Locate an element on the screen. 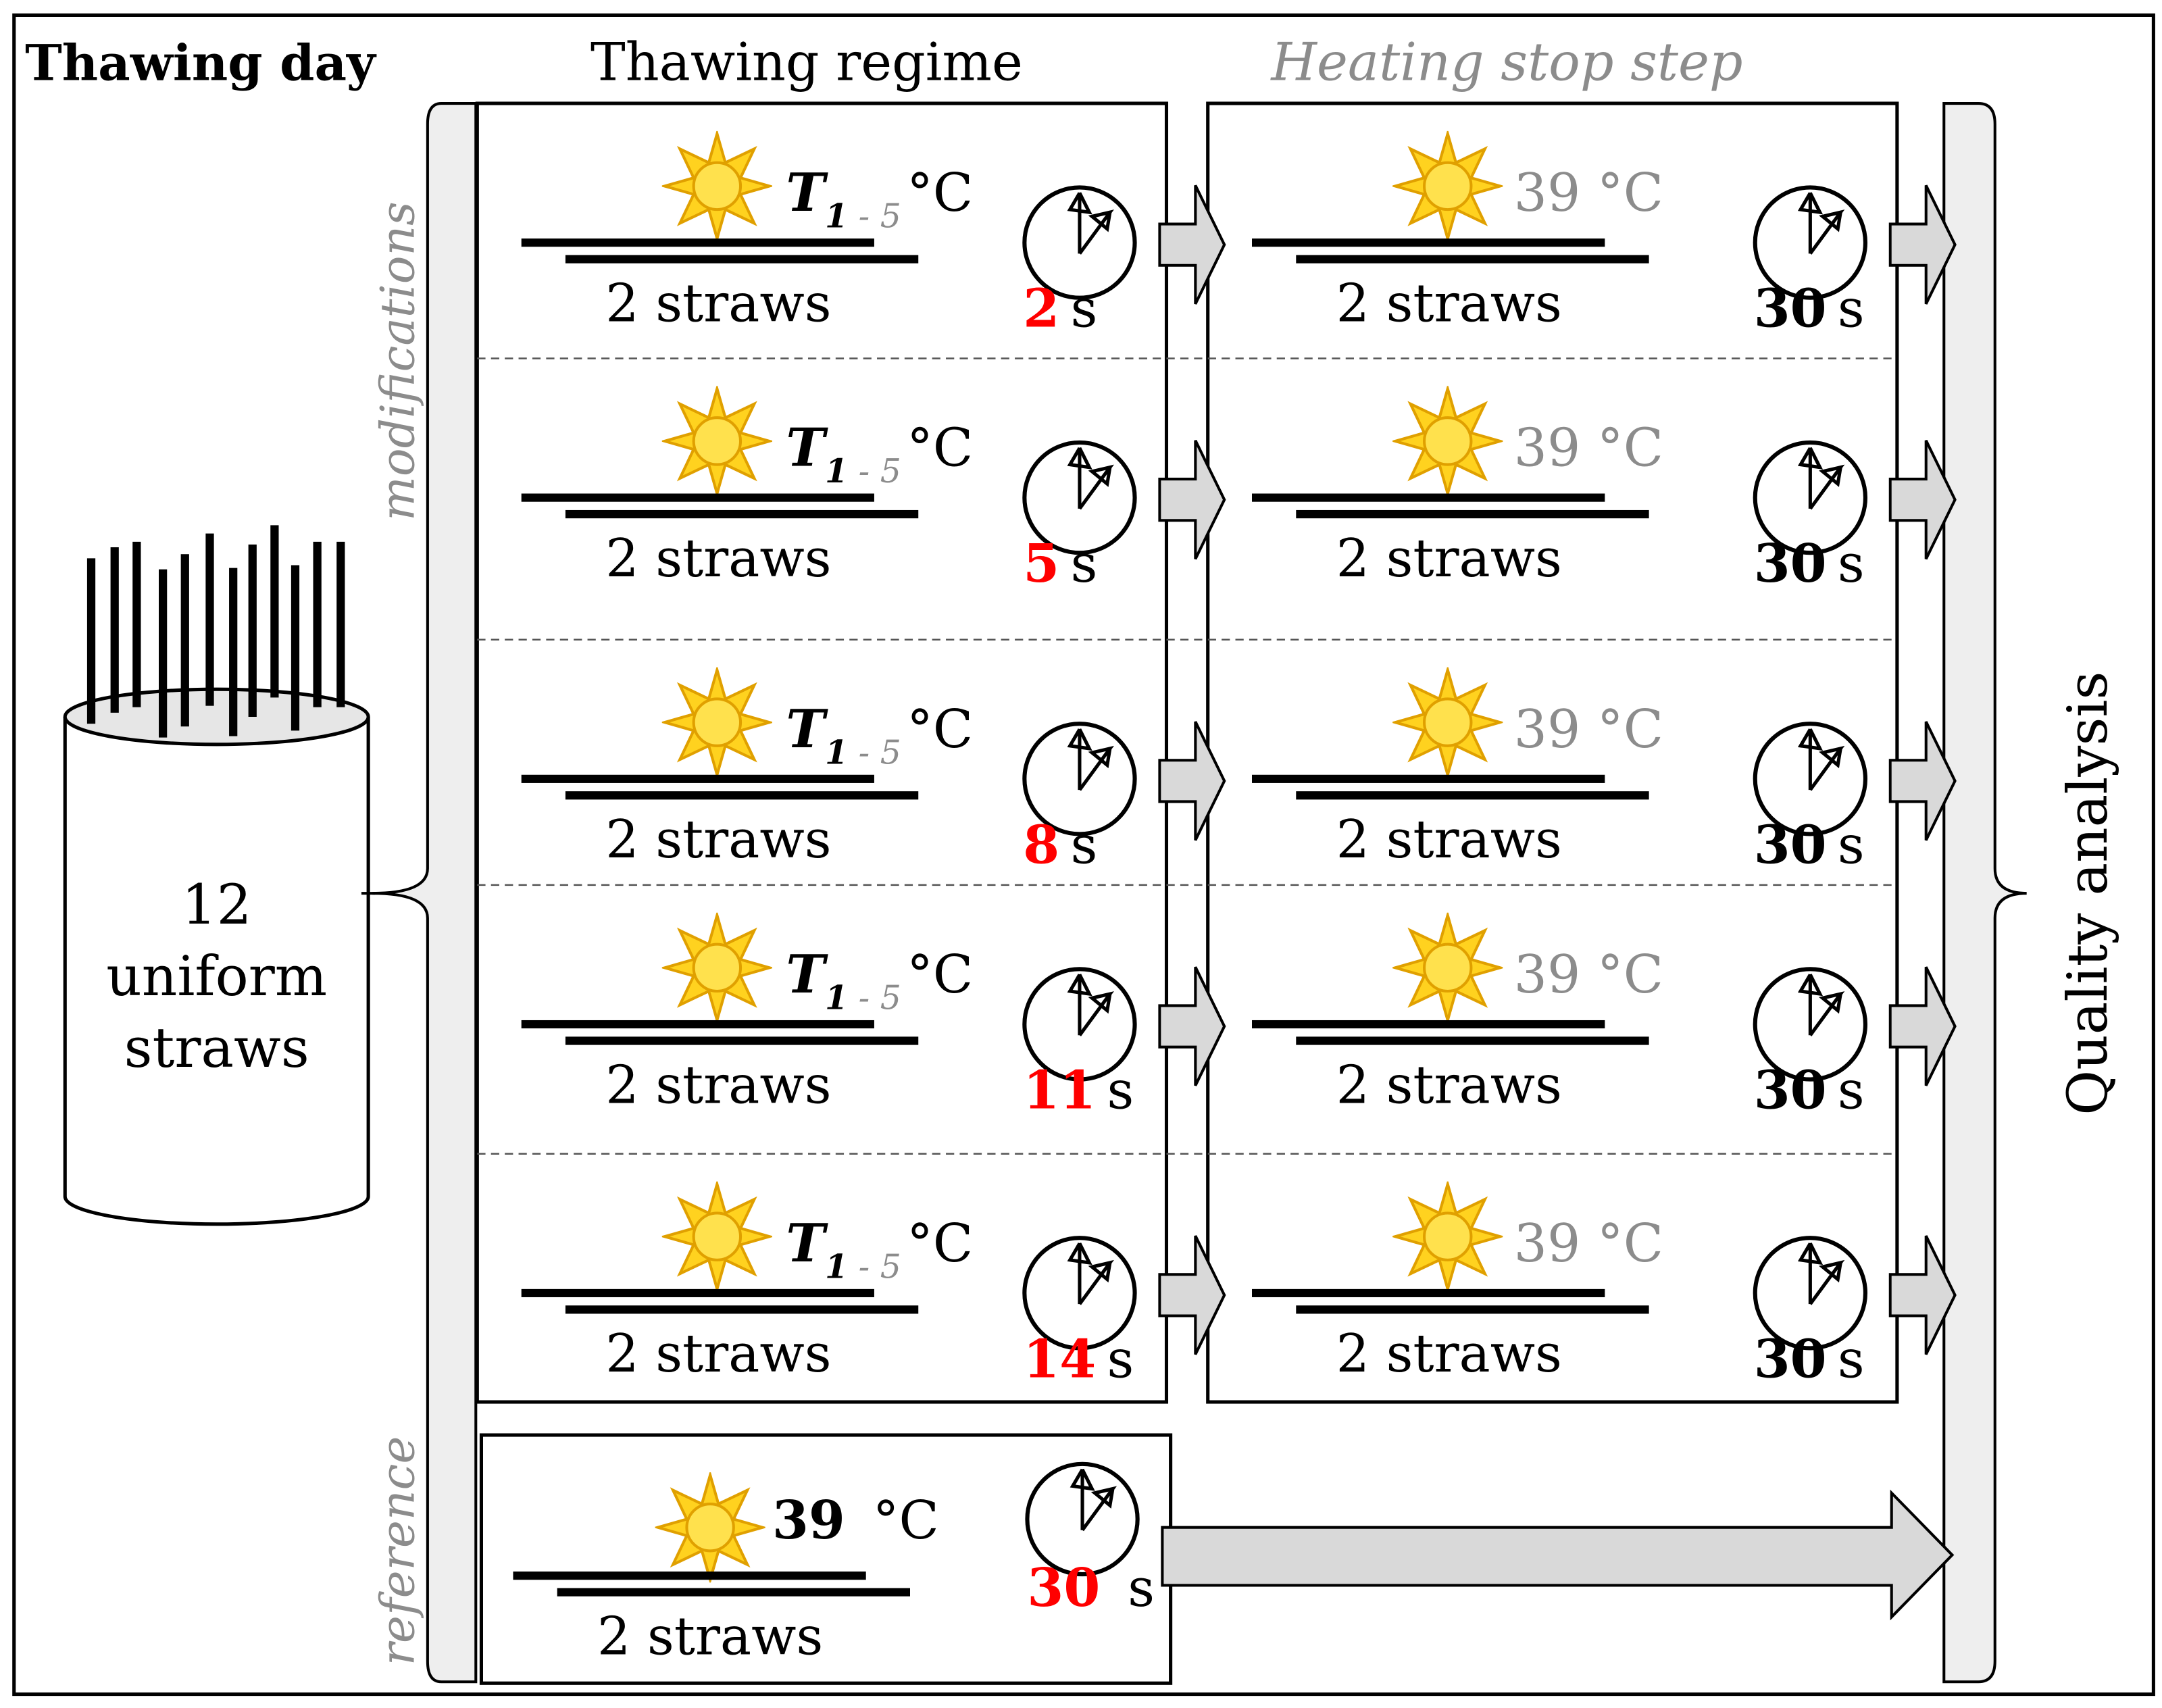 This screenshot has height=1708, width=2162. reference-row: 39 °C 2 straws 30 s is located at coordinates (834, 1566).